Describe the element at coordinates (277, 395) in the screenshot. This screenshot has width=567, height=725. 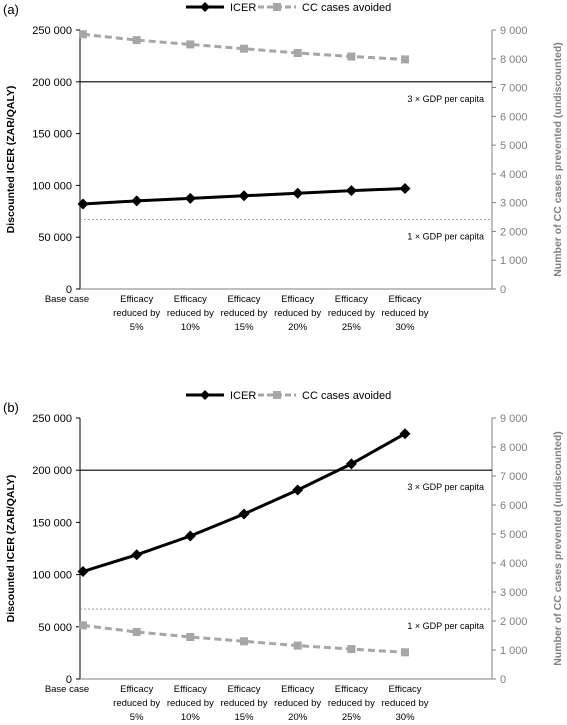
I see `legend-cc-marker` at that location.